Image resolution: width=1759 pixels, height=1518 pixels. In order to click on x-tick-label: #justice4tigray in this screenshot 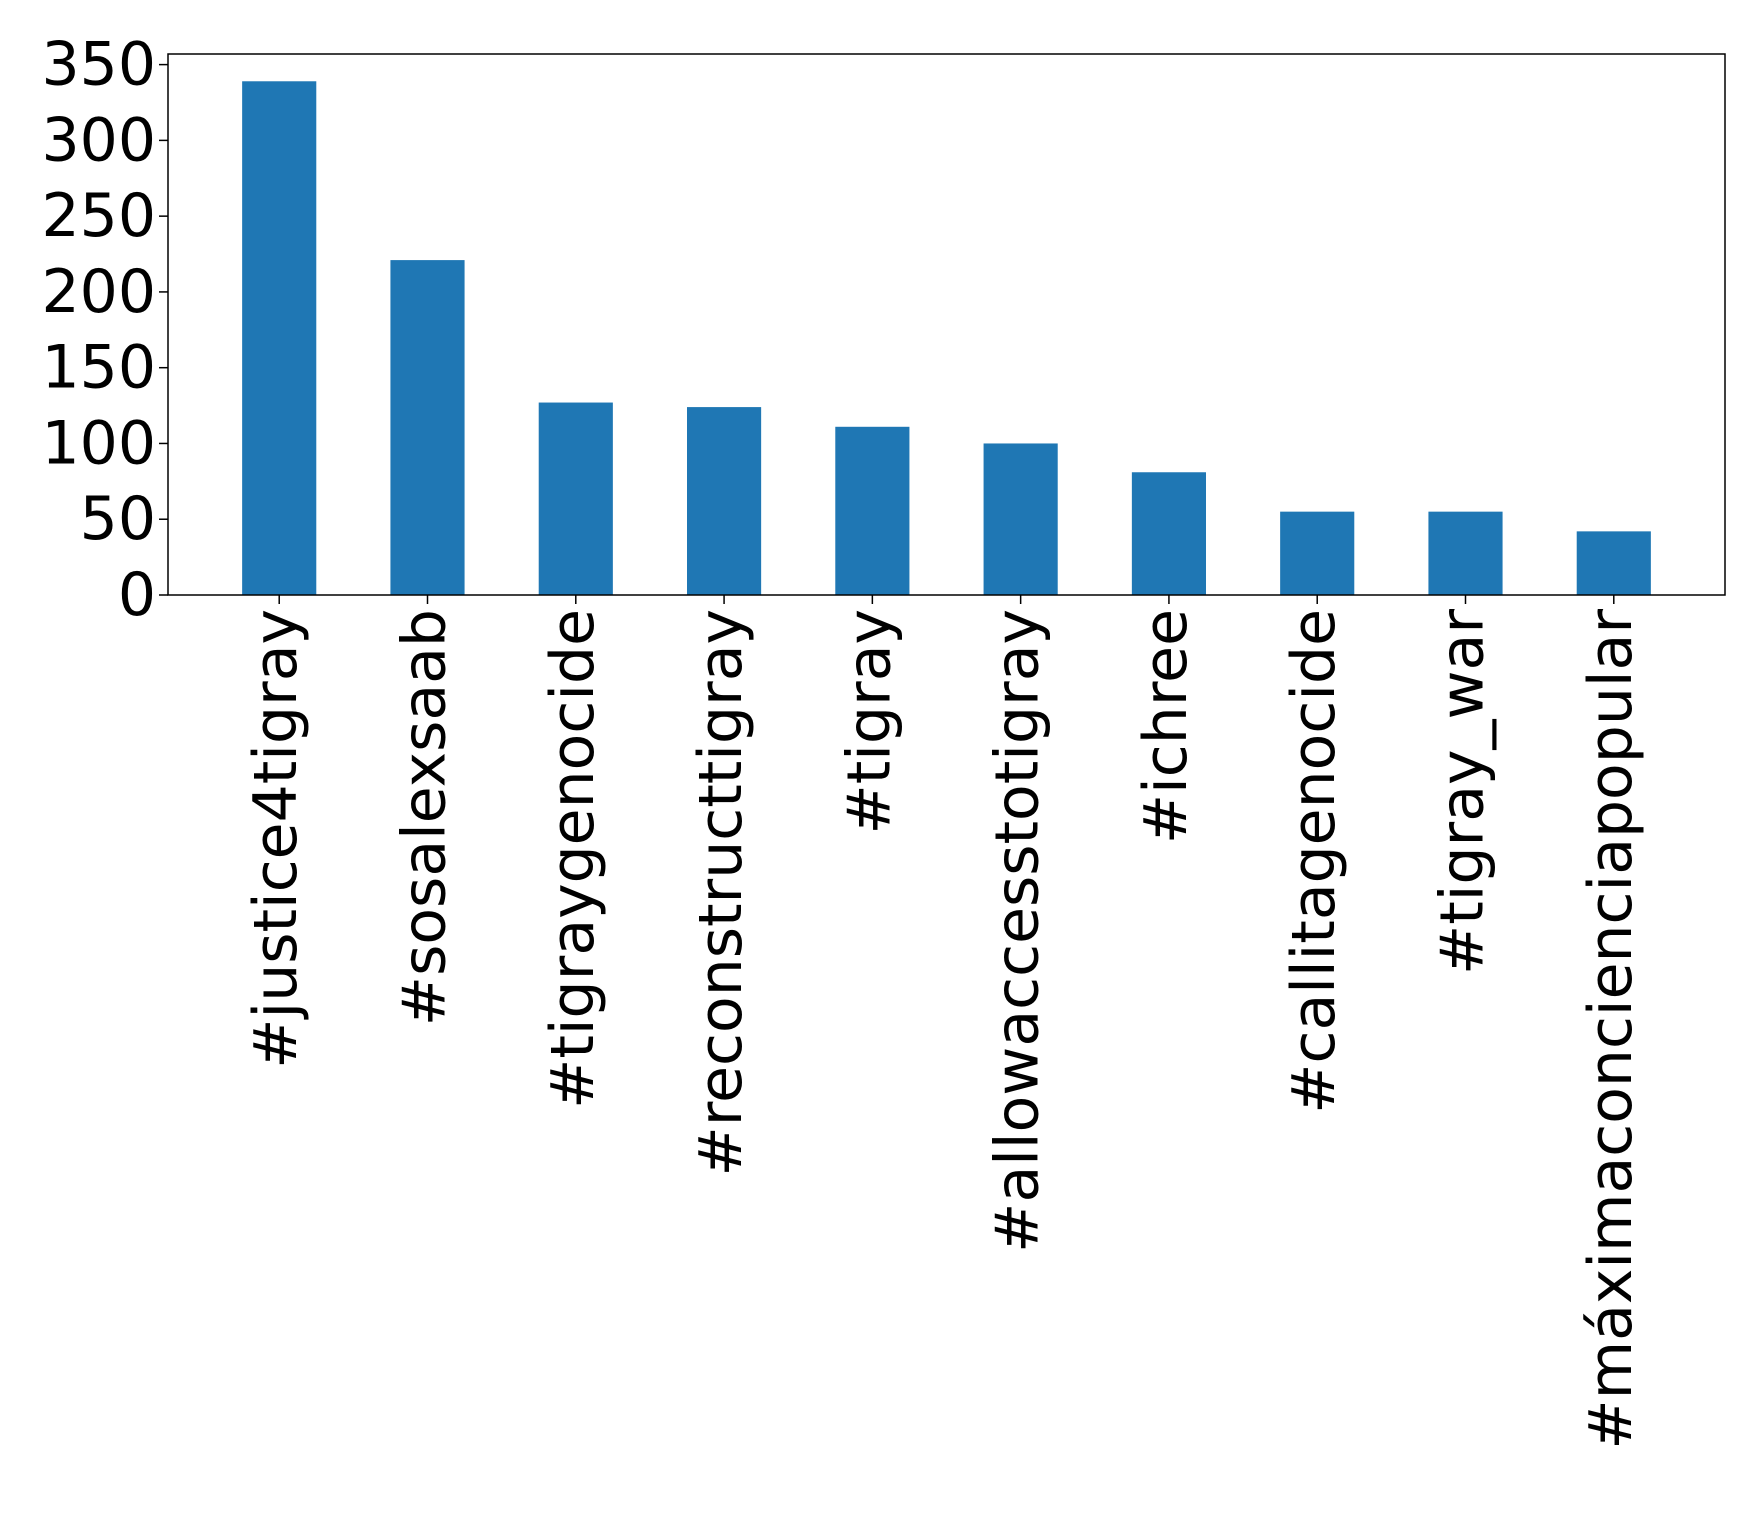, I will do `click(276, 839)`.